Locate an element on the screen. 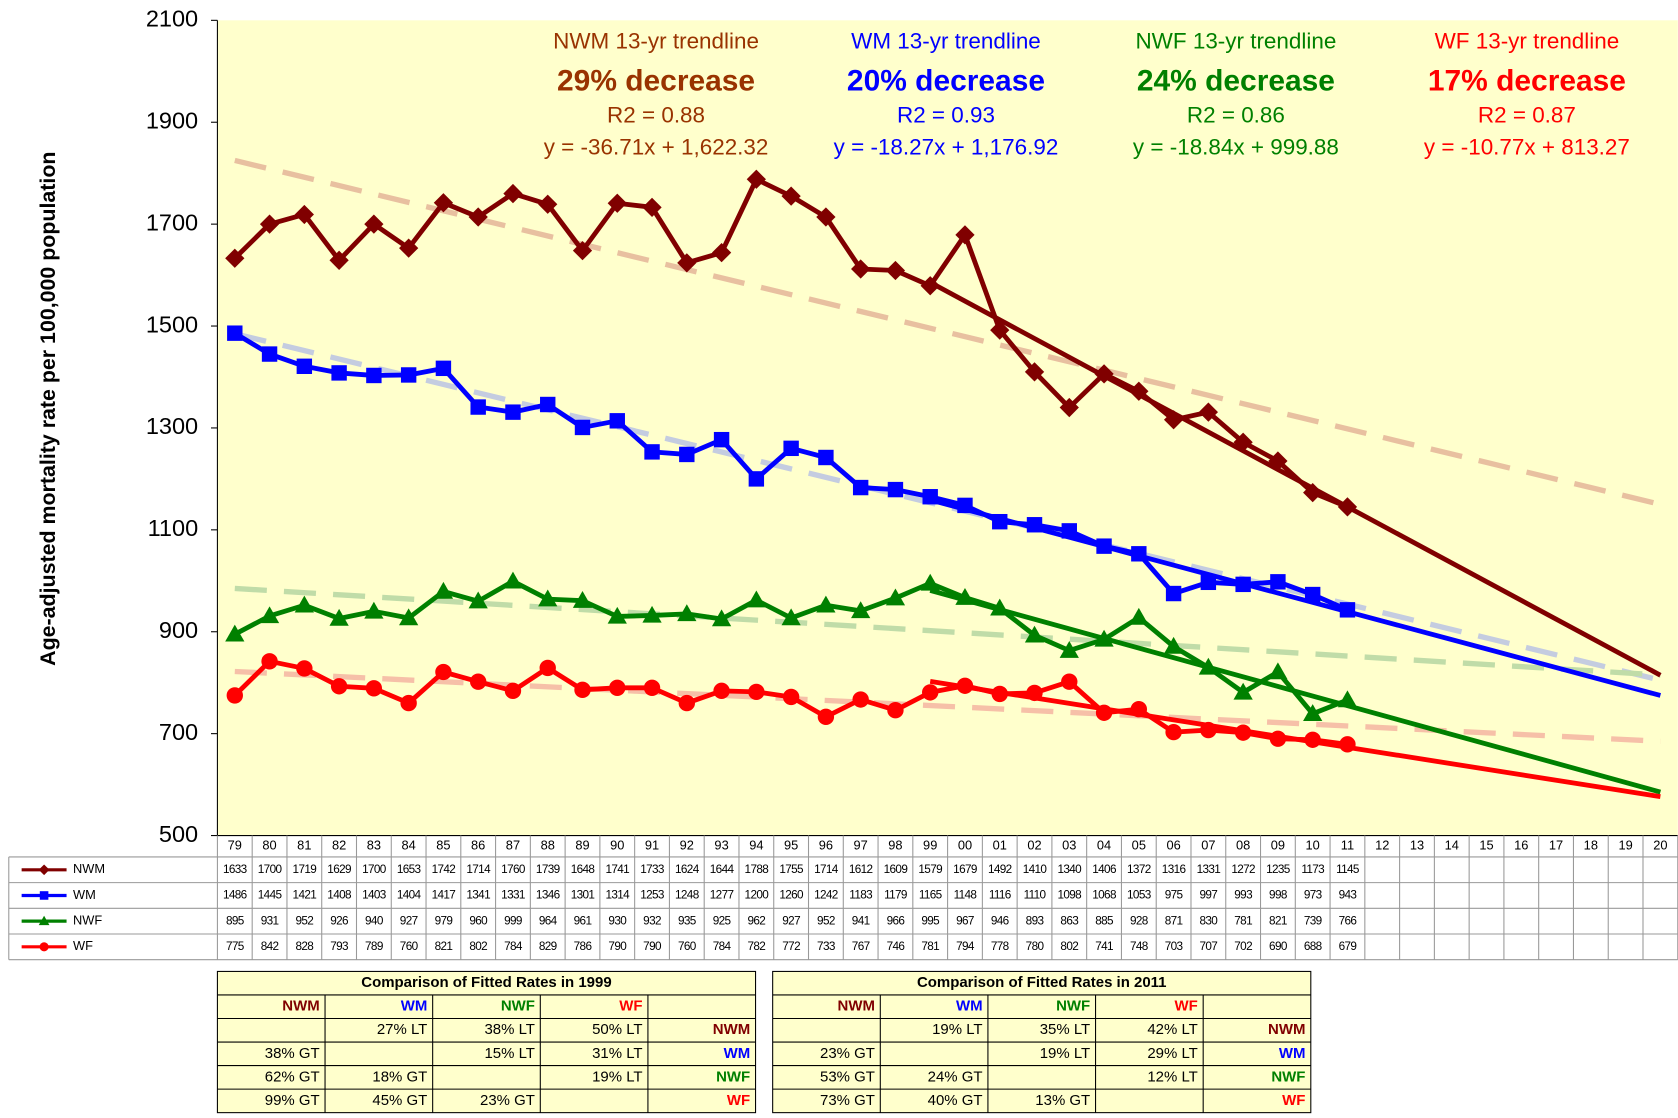 The image size is (1678, 1118). table-value: 1179 is located at coordinates (895, 895).